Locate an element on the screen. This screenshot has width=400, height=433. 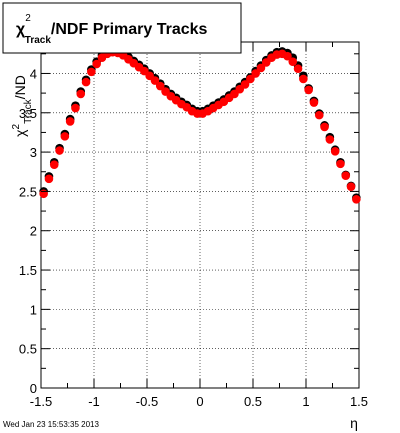
y-axis-label: χ2Track/ND is located at coordinates (22, 106).